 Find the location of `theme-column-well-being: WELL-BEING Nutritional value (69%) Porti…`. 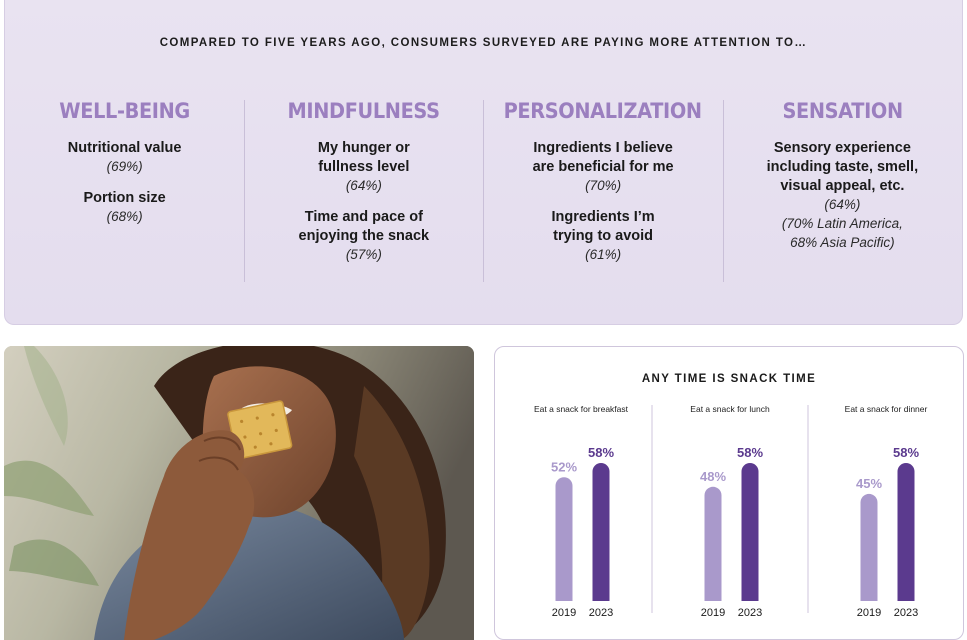

theme-column-well-being: WELL-BEING Nutritional value (69%) Porti… is located at coordinates (124, 191).